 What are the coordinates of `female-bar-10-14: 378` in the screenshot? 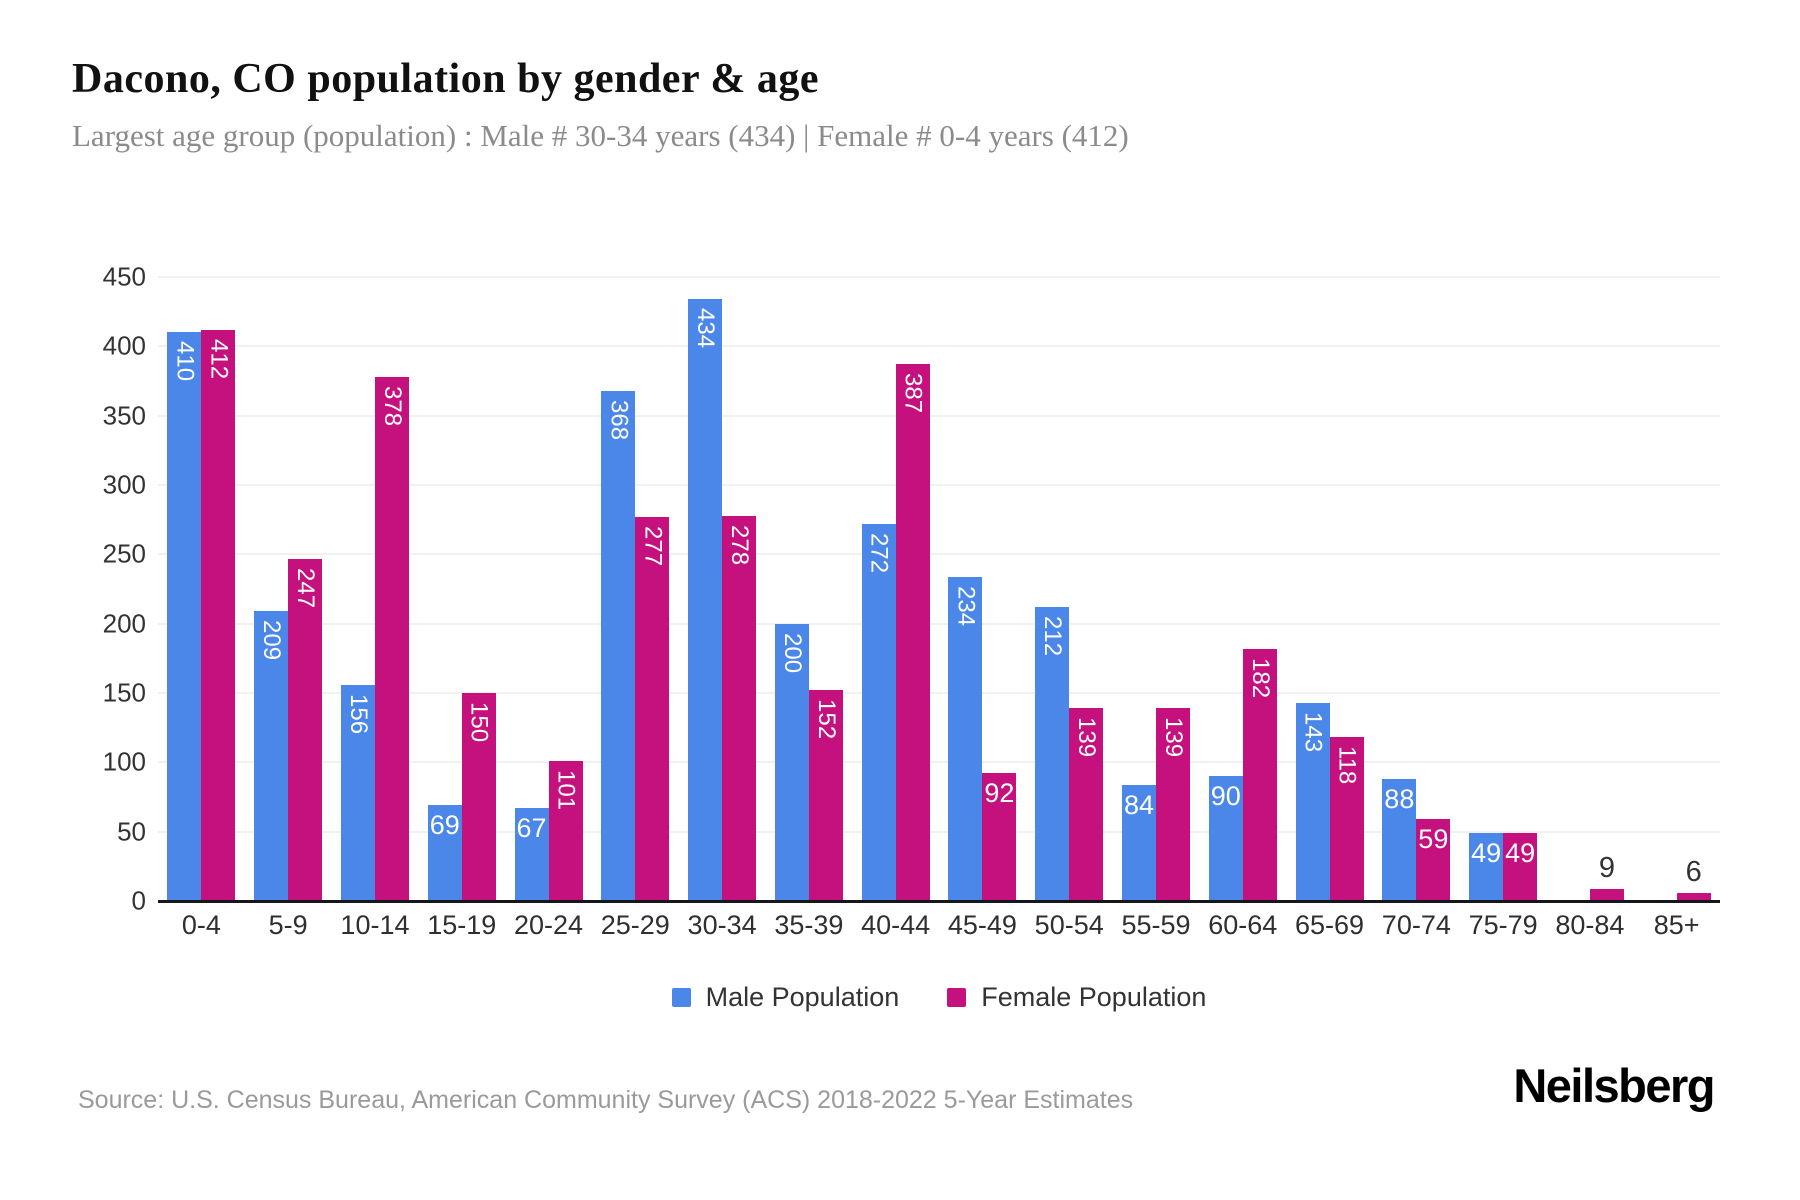 It's located at (391, 638).